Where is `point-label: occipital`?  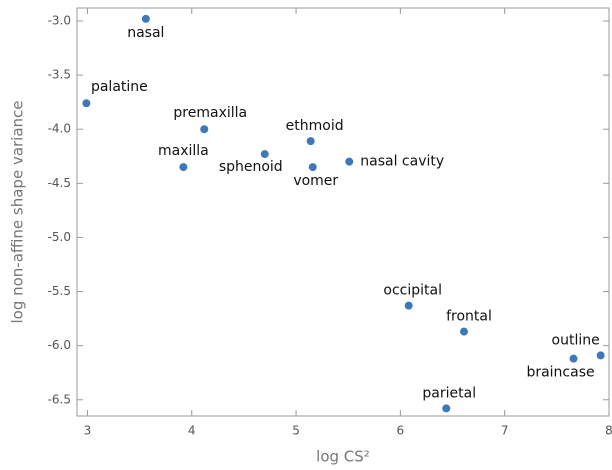
point-label: occipital is located at coordinates (412, 291).